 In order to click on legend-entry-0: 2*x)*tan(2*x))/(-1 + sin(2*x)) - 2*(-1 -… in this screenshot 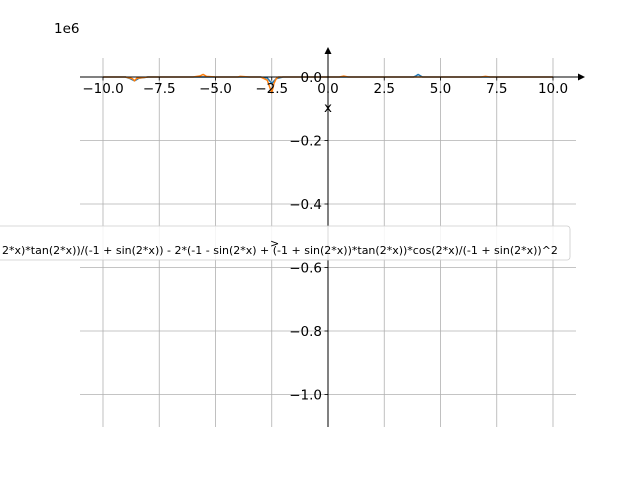, I will do `click(280, 250)`.